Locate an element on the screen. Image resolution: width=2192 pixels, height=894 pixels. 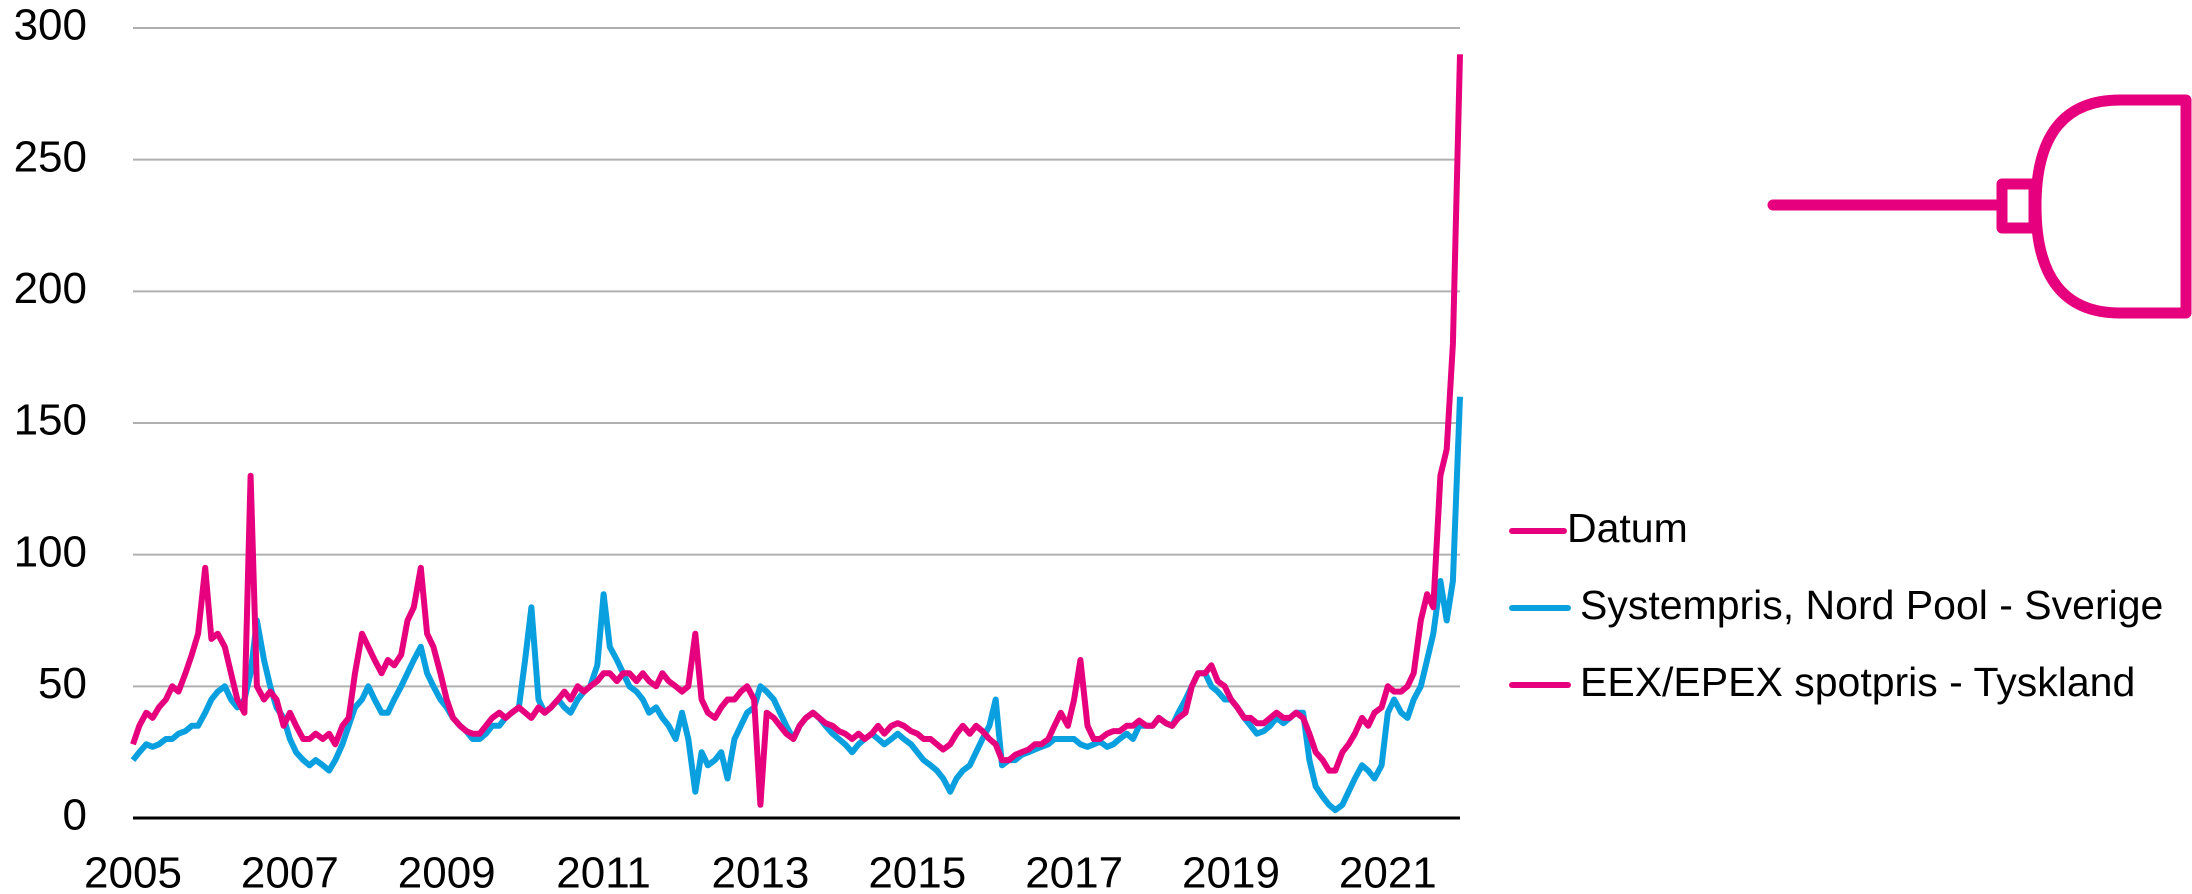
x-tick-label: 2017 is located at coordinates (1074, 871).